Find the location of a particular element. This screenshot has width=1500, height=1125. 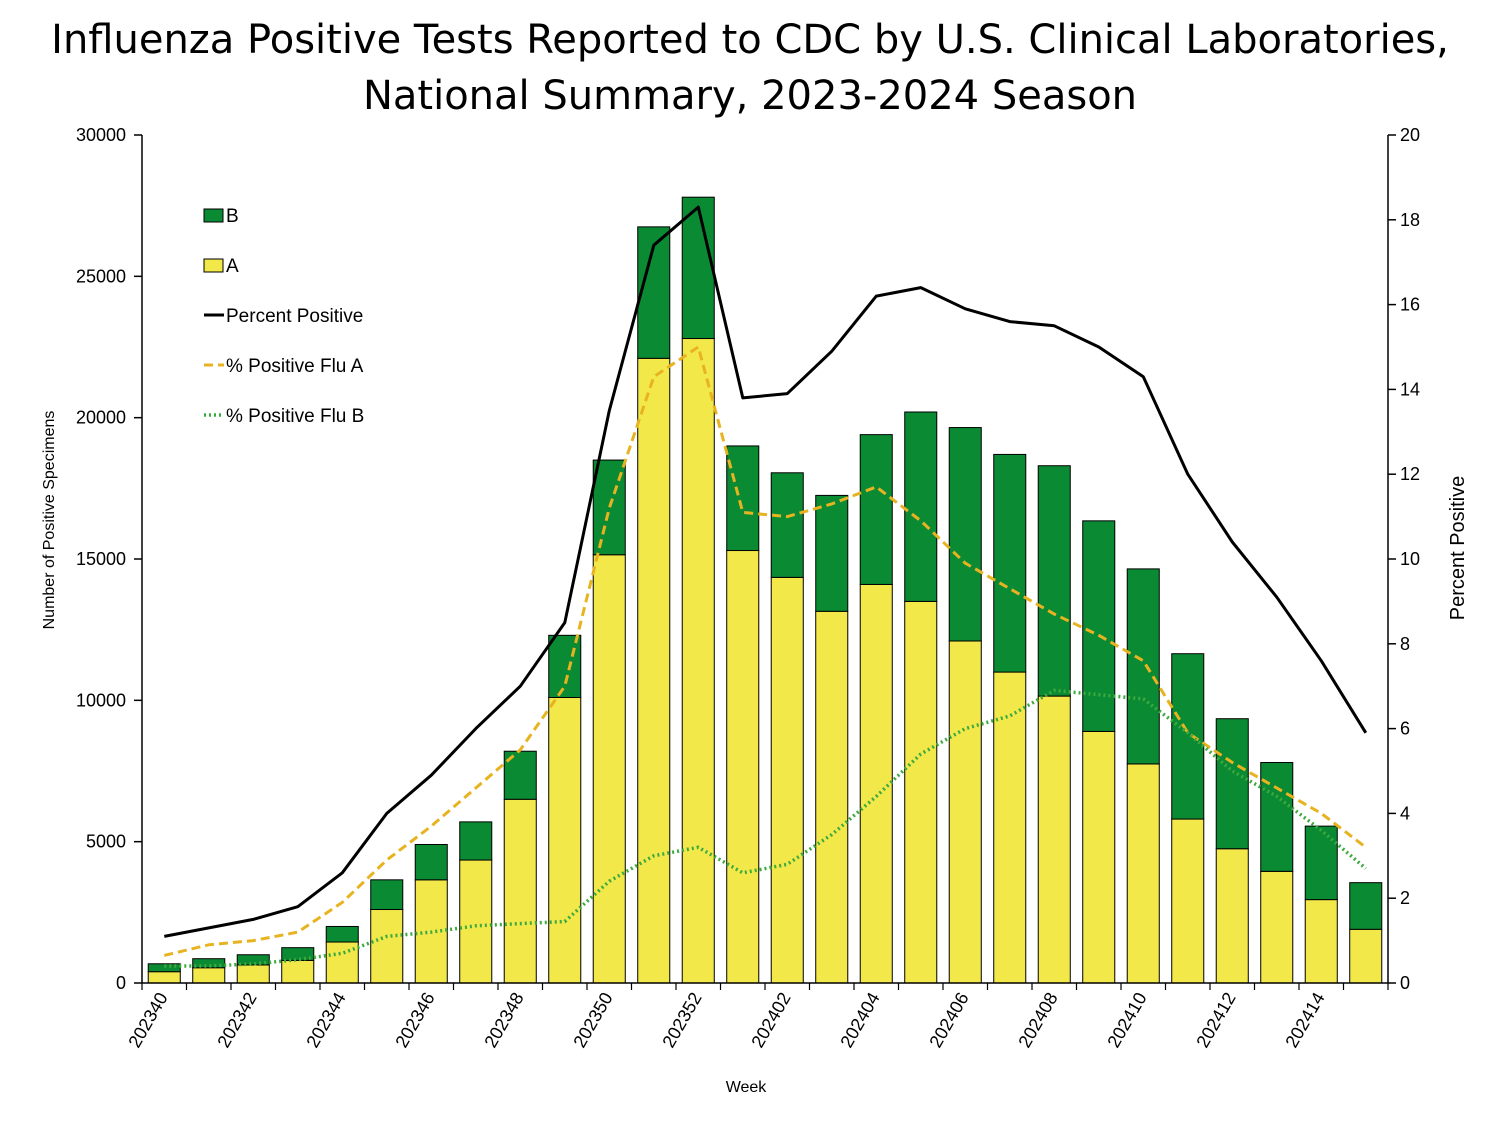

y-tick-label: 20000 is located at coordinates (101, 418).